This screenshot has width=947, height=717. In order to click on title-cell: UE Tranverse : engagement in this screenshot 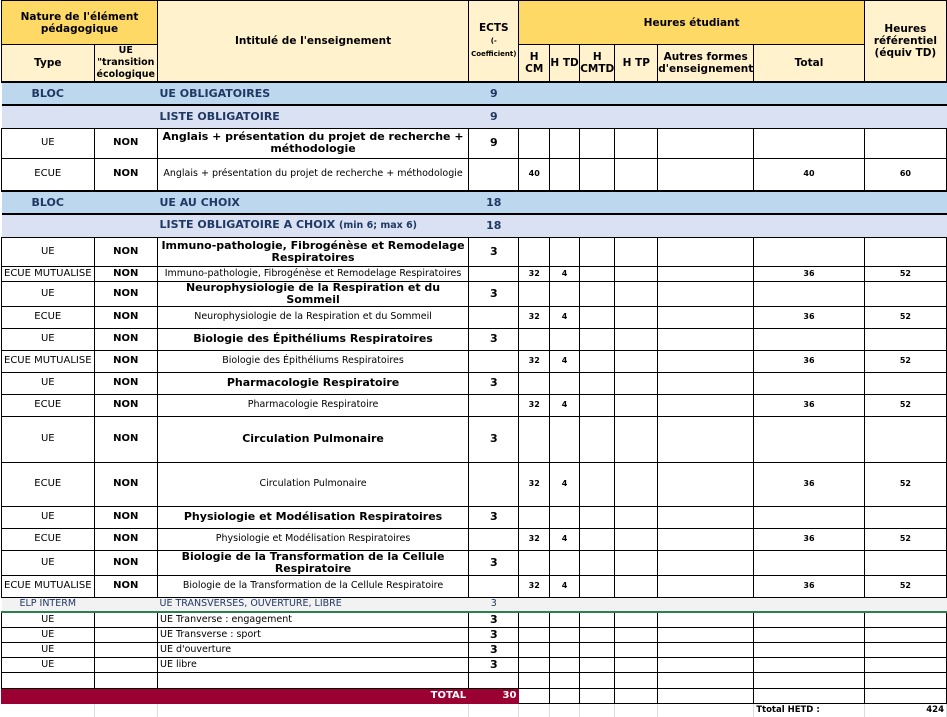, I will do `click(313, 619)`.